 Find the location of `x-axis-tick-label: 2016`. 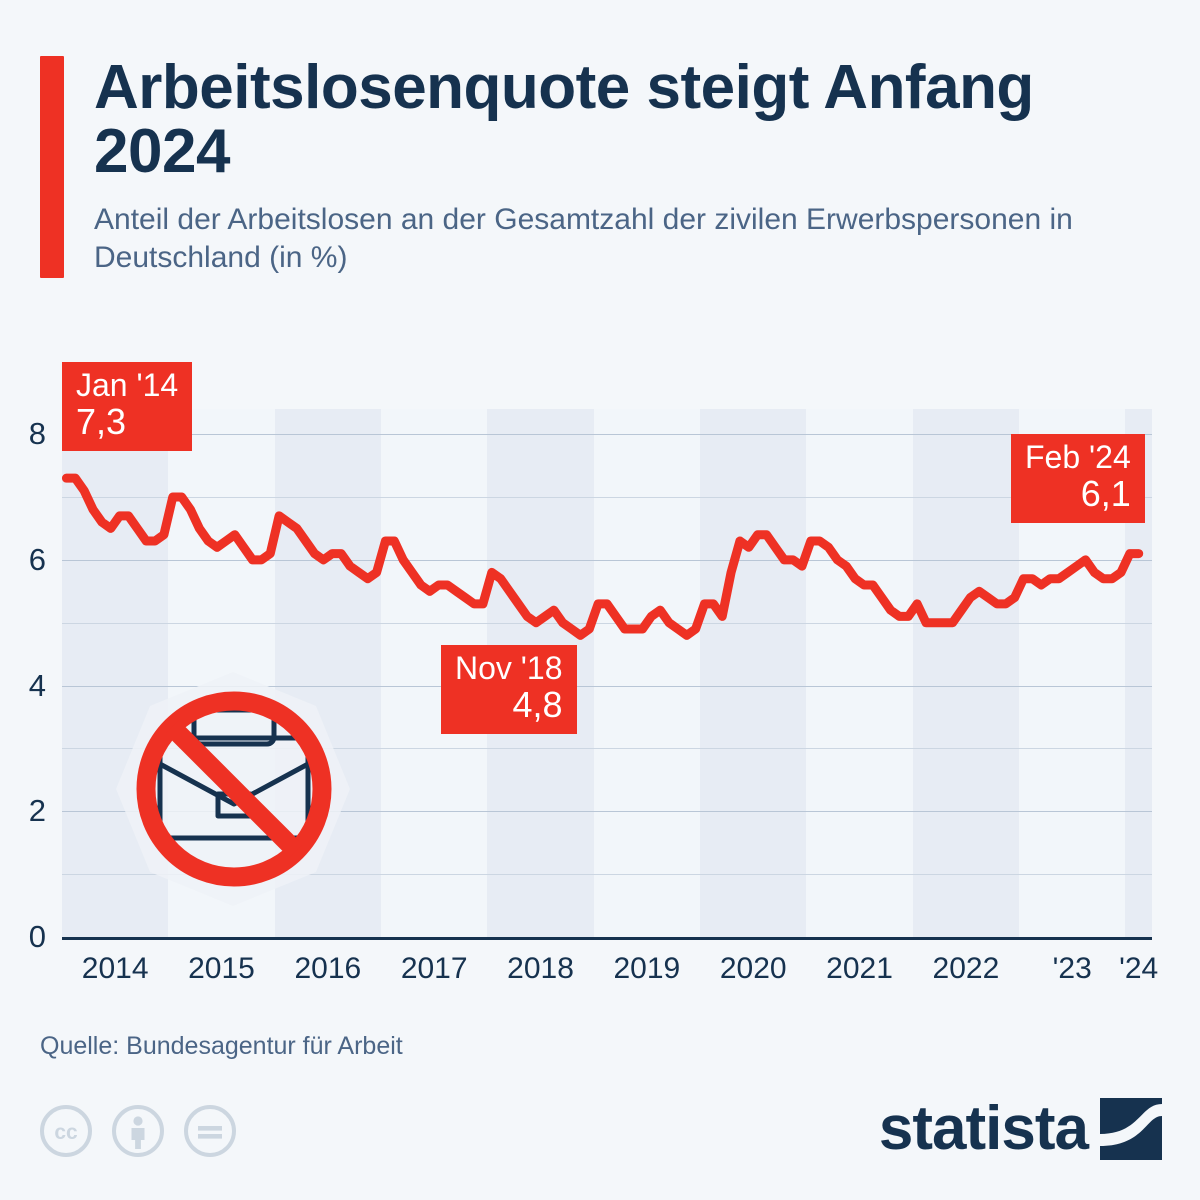

x-axis-tick-label: 2016 is located at coordinates (328, 968).